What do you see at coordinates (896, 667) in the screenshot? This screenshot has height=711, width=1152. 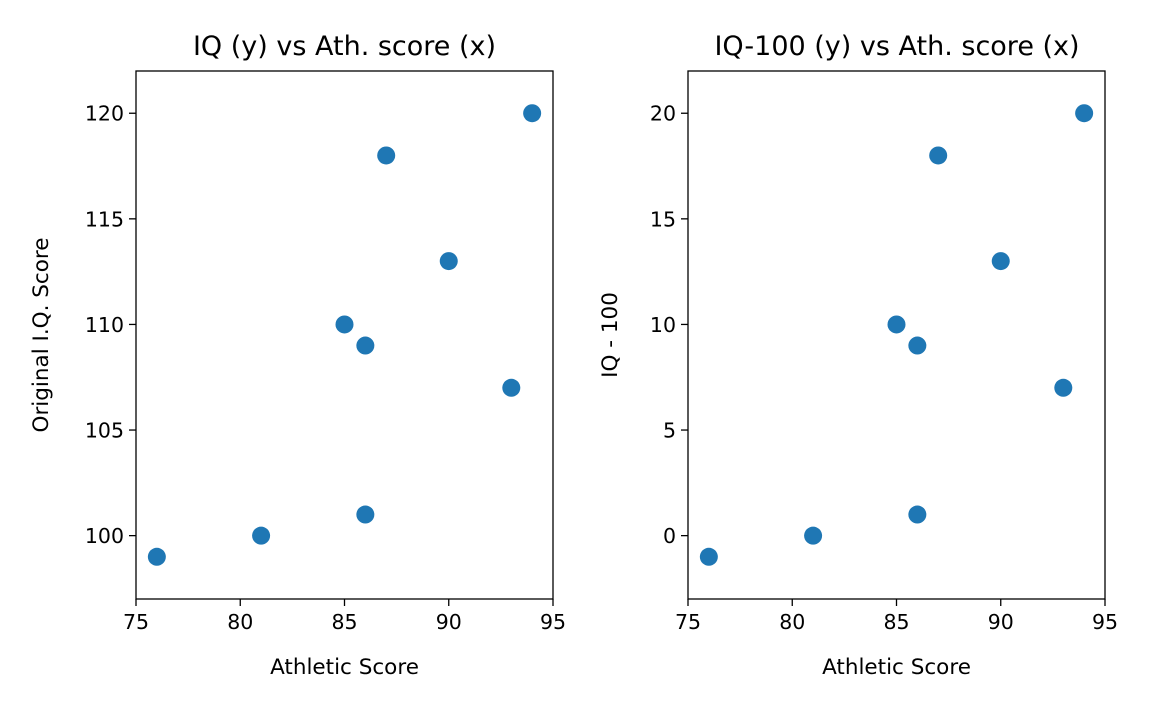 I see `right-x-axis-label: Athletic Score` at bounding box center [896, 667].